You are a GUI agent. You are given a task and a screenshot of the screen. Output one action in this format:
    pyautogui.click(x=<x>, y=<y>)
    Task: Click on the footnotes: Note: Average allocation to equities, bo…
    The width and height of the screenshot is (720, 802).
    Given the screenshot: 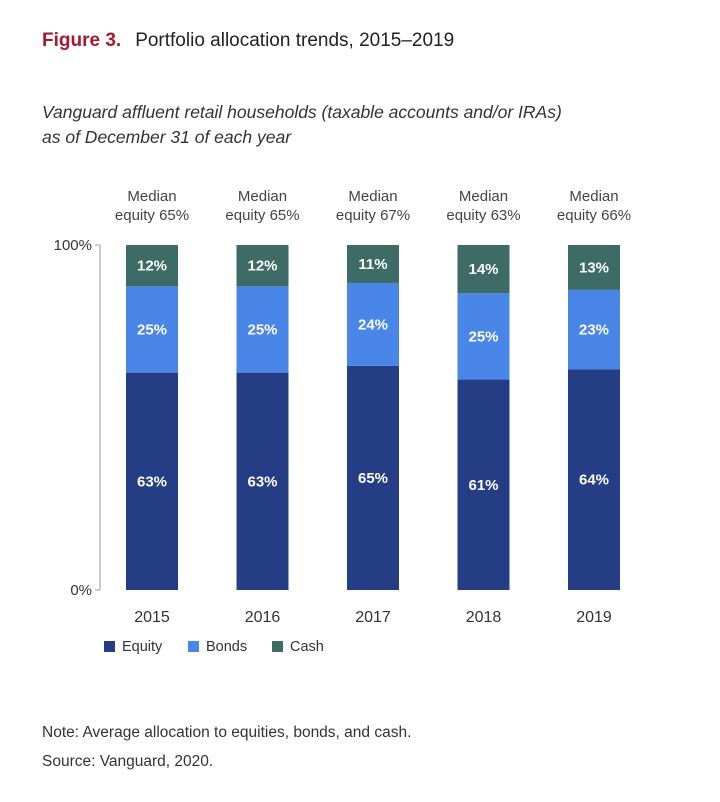 What is the action you would take?
    pyautogui.click(x=226, y=747)
    